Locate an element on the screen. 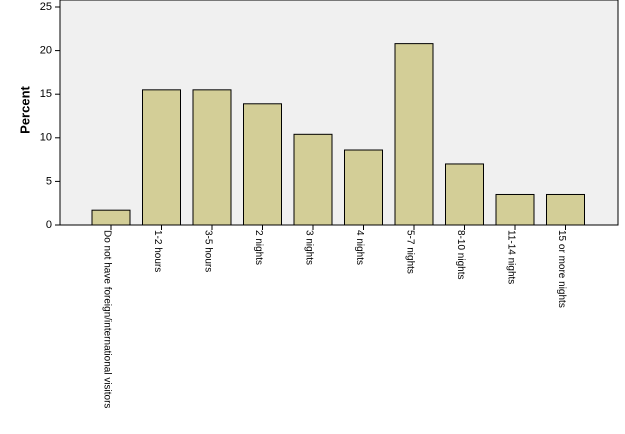 The height and width of the screenshot is (434, 625). x-tick-label: 11-14 nights is located at coordinates (510, 257).